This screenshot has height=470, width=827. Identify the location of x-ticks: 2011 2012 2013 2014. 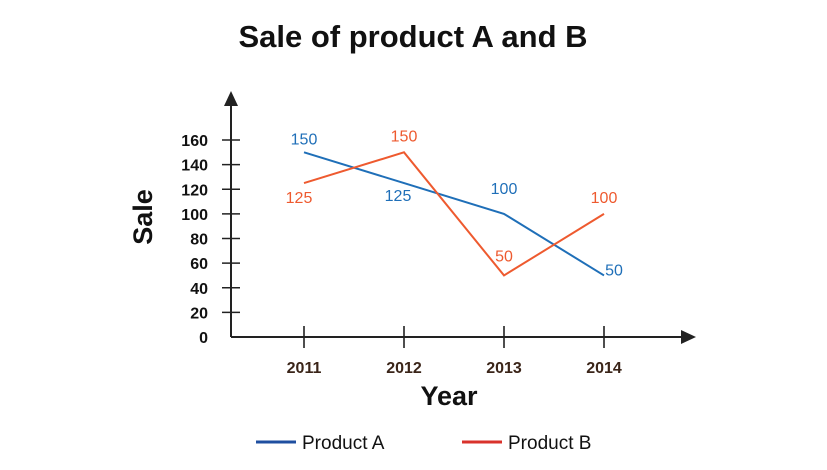
(454, 351).